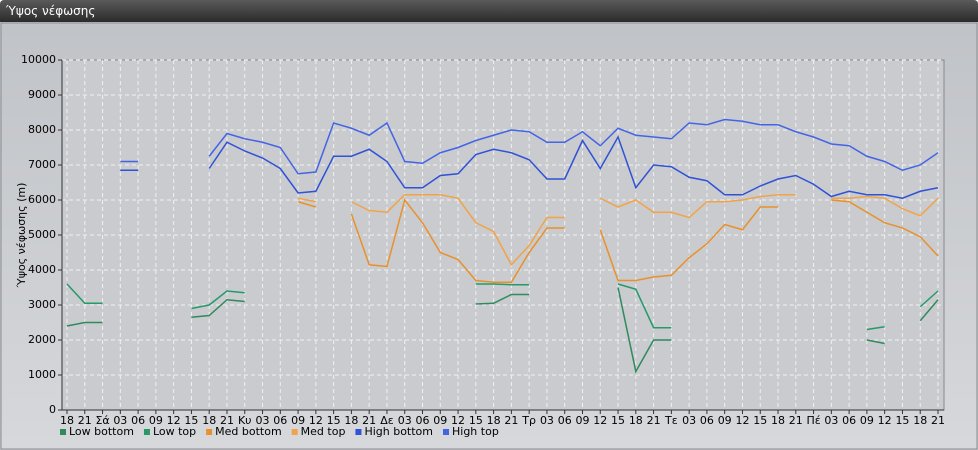  What do you see at coordinates (248, 431) in the screenshot?
I see `legend-label: Med bottom` at bounding box center [248, 431].